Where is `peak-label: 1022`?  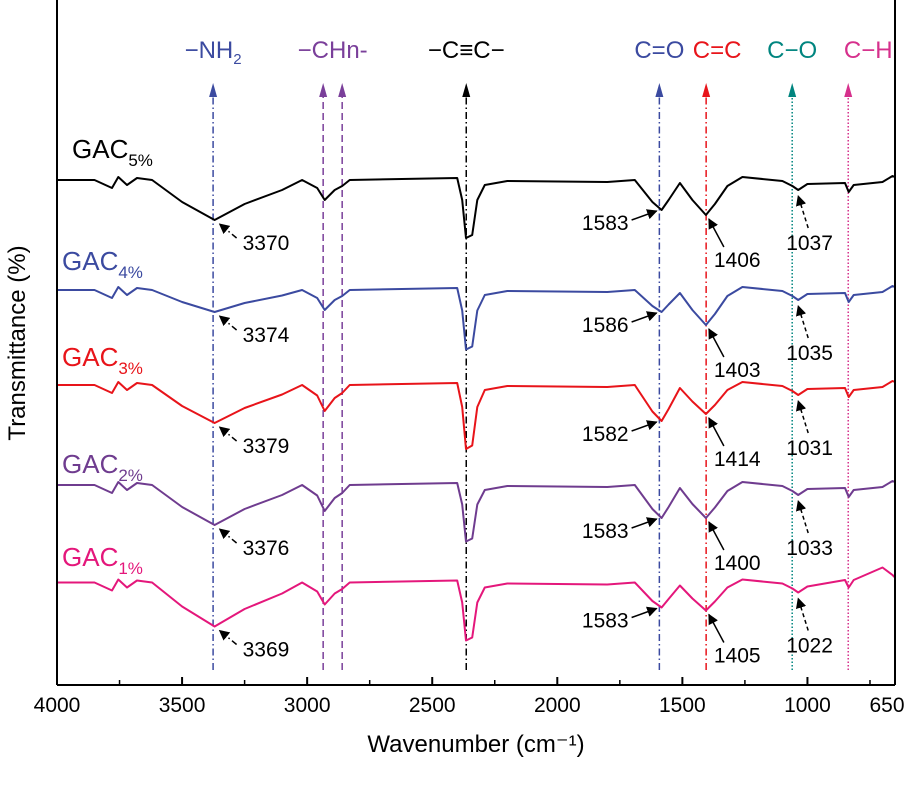
peak-label: 1022 is located at coordinates (809, 646).